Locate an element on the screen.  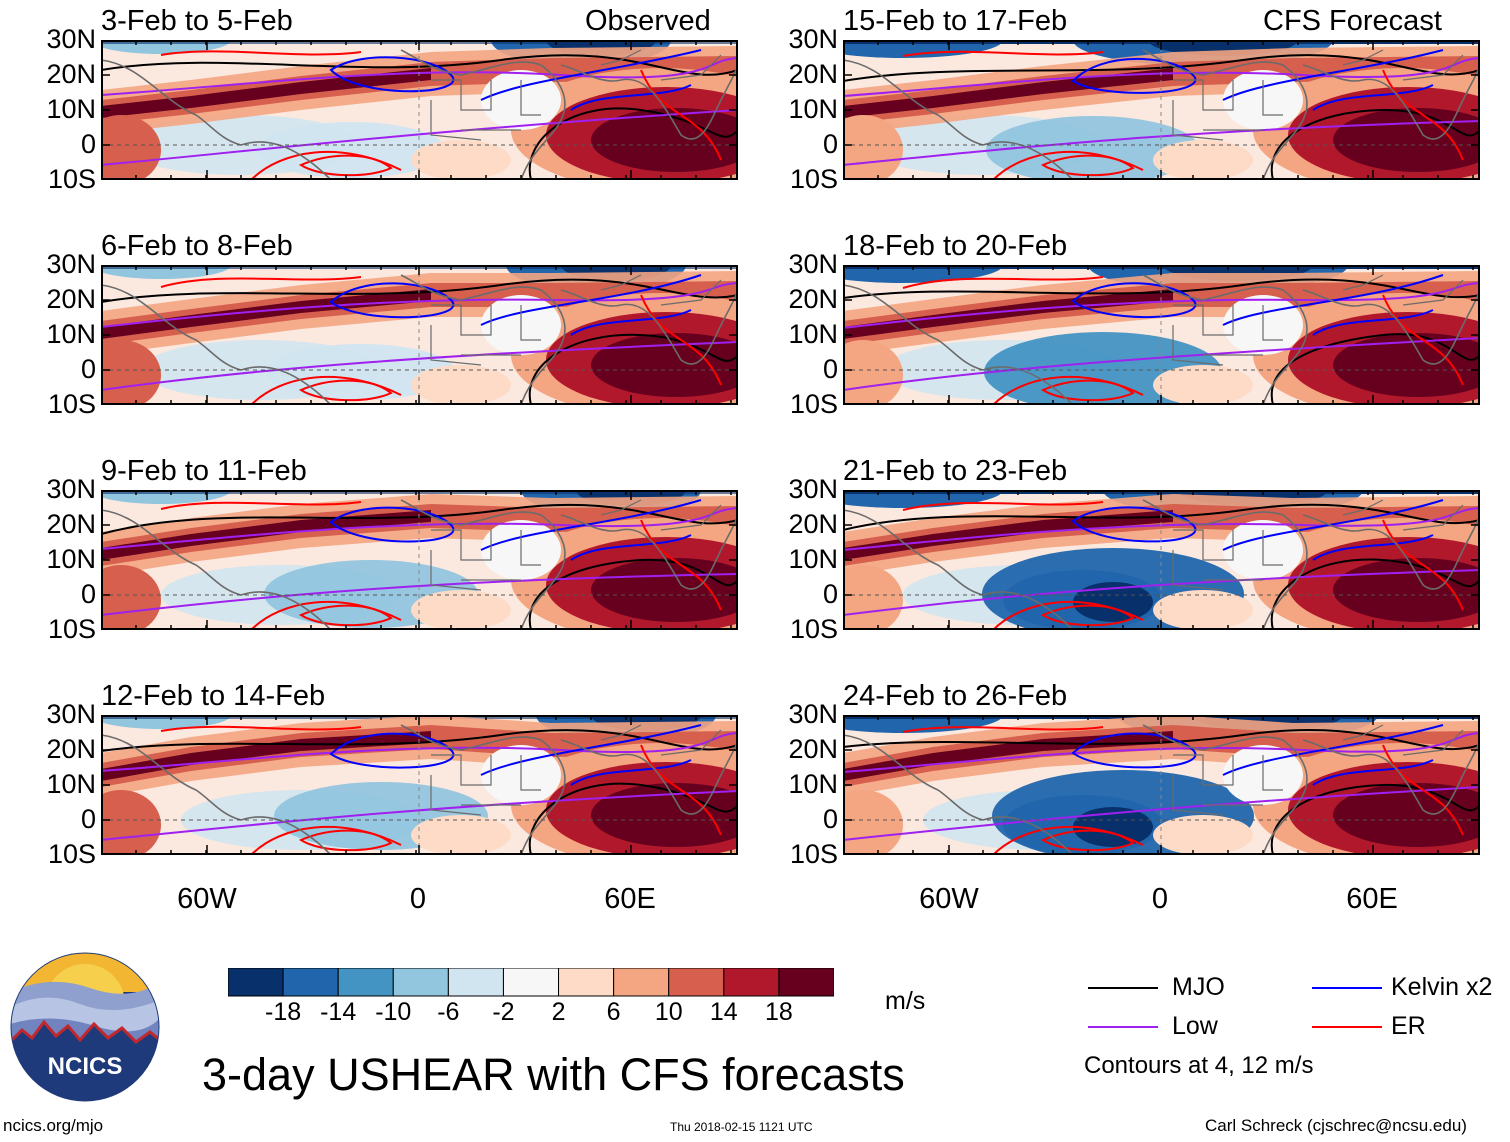
credit: Carl Schreck (cjschrec@ncsu.edu) is located at coordinates (1336, 1125).